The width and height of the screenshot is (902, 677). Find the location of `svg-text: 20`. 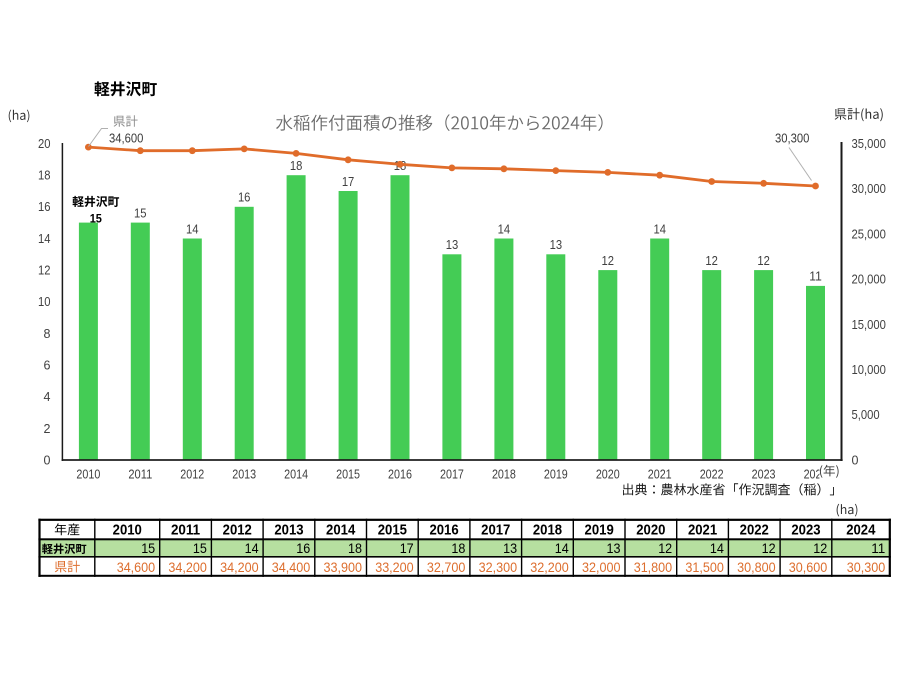

svg-text: 20 is located at coordinates (44, 144).